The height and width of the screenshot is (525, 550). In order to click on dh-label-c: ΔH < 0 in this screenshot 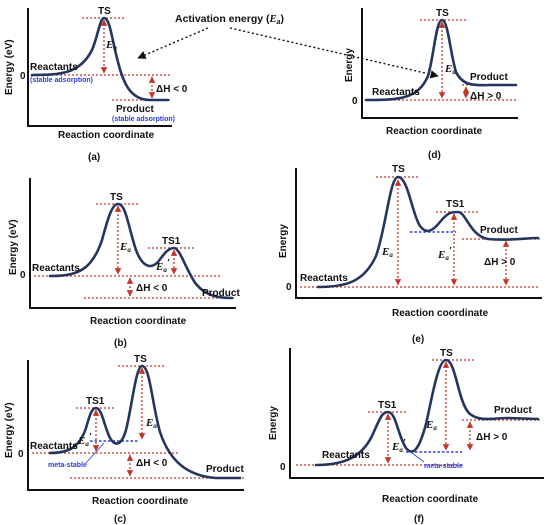, I will do `click(152, 463)`.